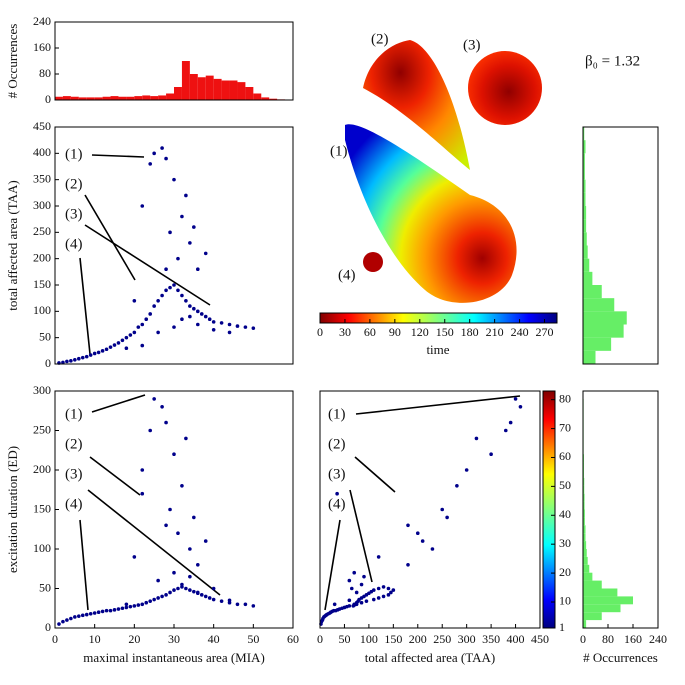 The height and width of the screenshot is (685, 685). Describe the element at coordinates (345, 332) in the screenshot. I see `colorbar-tick-label: 30` at that location.